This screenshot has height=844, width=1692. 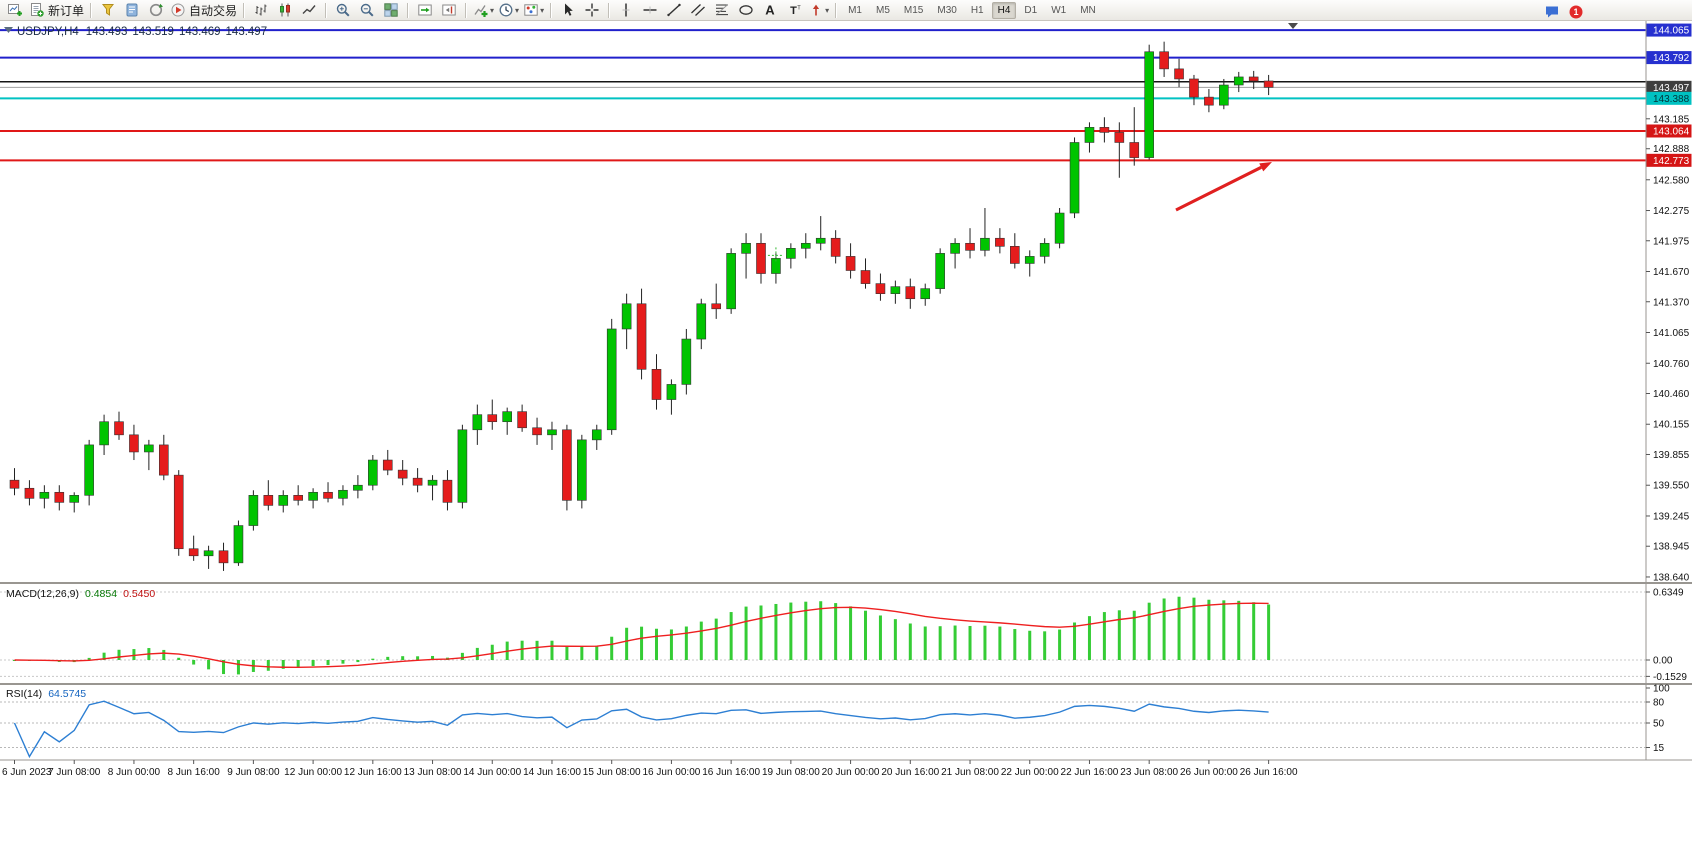 What do you see at coordinates (261, 10) in the screenshot?
I see `bar-chart-mode-button` at bounding box center [261, 10].